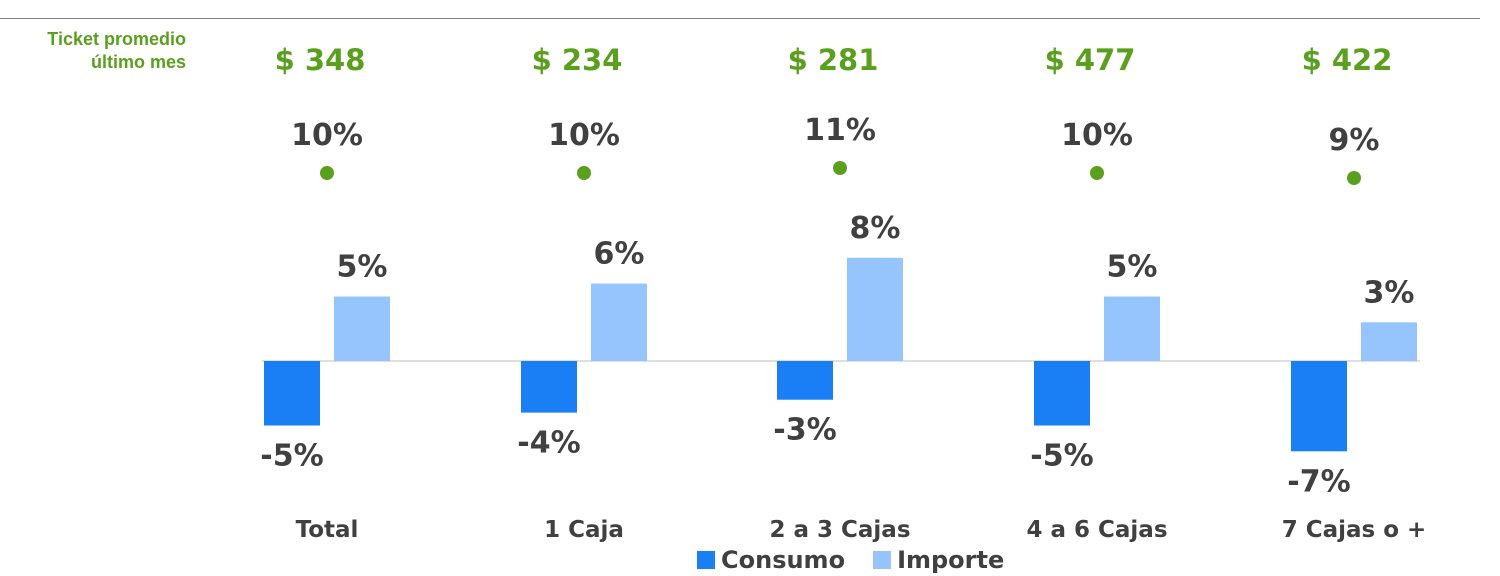 The image size is (1500, 576). Describe the element at coordinates (864, 560) in the screenshot. I see `legend: Consumo Importe` at that location.